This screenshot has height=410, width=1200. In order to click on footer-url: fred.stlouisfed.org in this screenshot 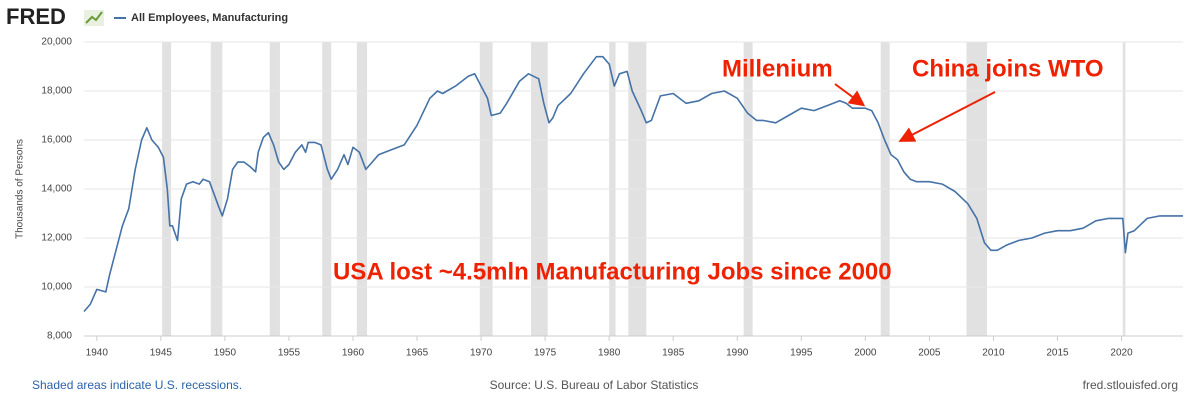, I will do `click(1130, 385)`.